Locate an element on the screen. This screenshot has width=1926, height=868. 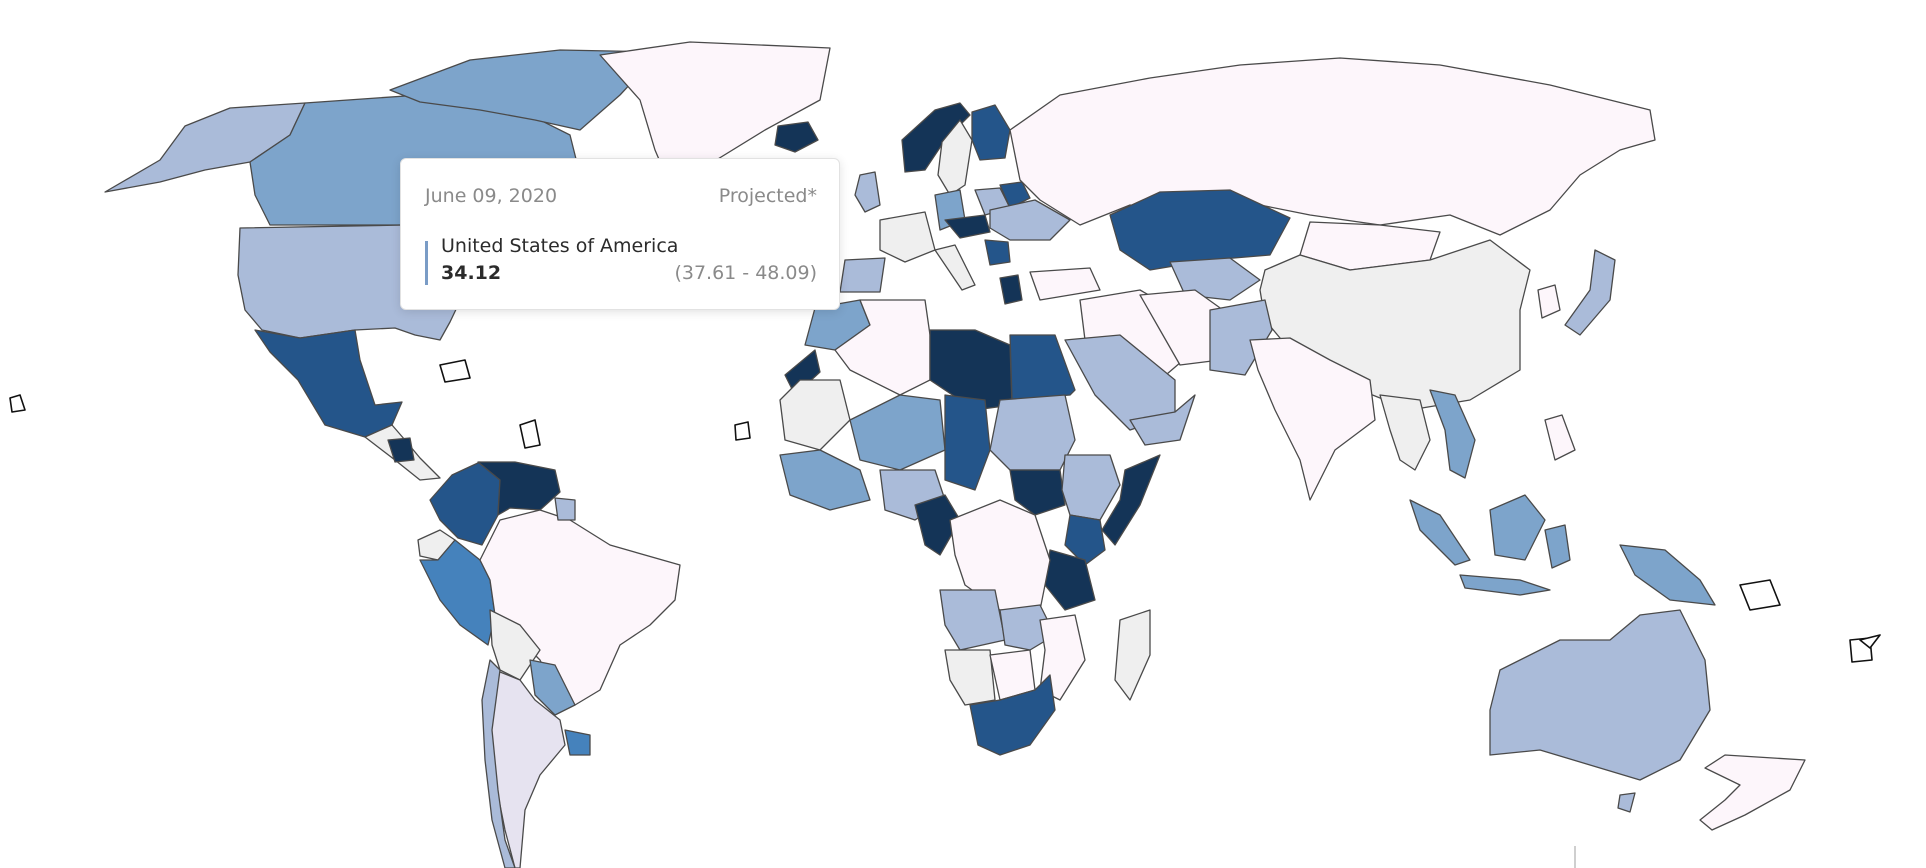
country-central-asia is located at coordinates (1215, 279).